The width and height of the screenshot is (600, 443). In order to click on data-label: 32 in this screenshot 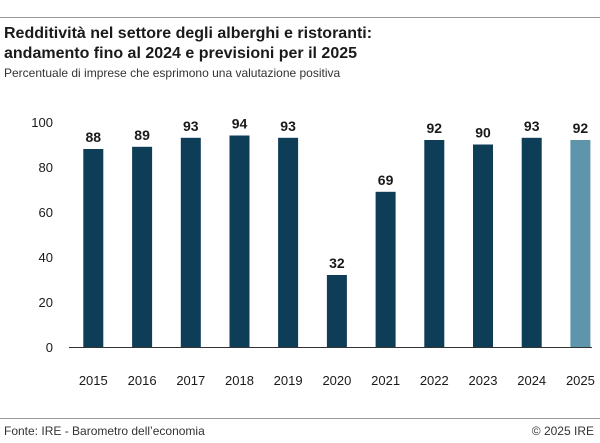, I will do `click(337, 263)`.